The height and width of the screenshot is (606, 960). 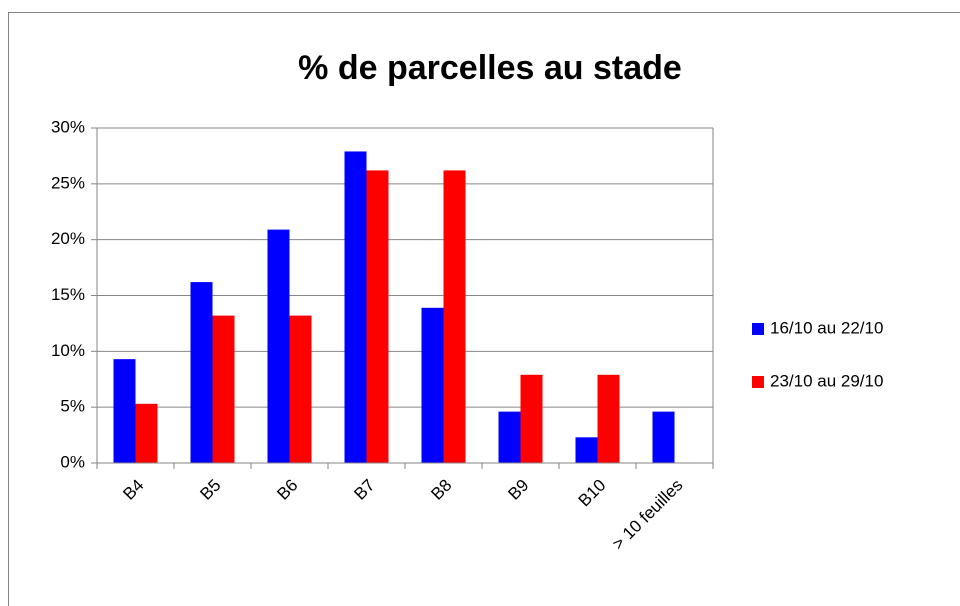 I want to click on chart-title: % de parcelles au stade, so click(x=490, y=68).